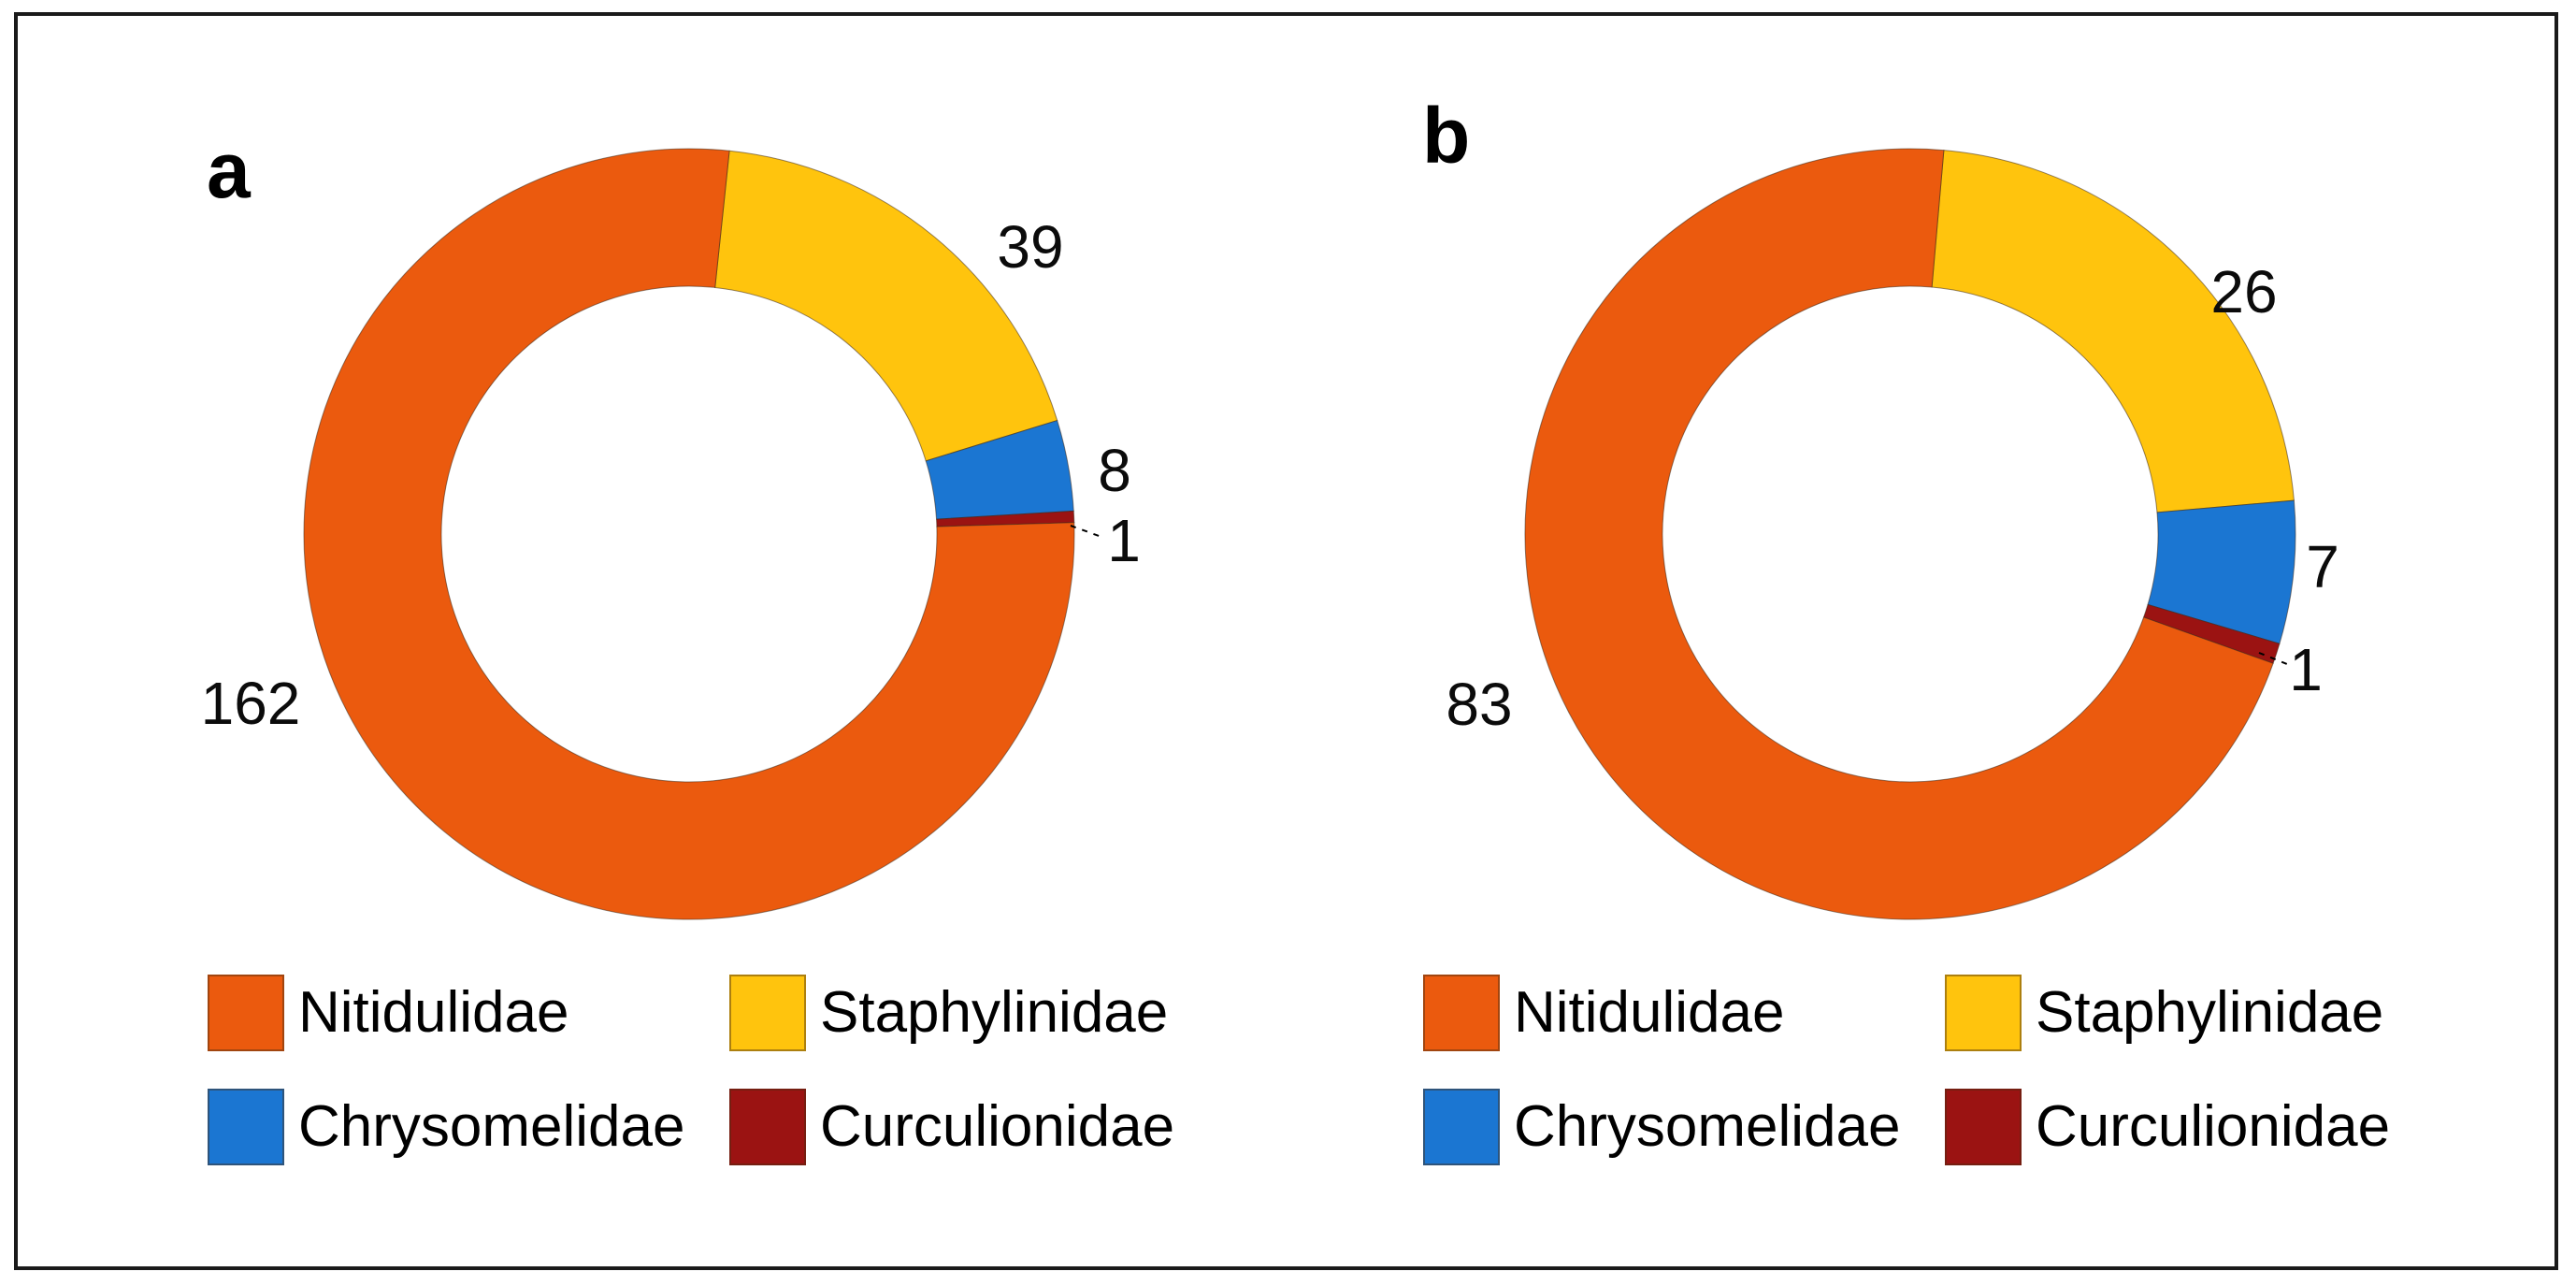 This screenshot has width=2576, height=1286. What do you see at coordinates (1115, 470) in the screenshot?
I see `data-label-a: 8` at bounding box center [1115, 470].